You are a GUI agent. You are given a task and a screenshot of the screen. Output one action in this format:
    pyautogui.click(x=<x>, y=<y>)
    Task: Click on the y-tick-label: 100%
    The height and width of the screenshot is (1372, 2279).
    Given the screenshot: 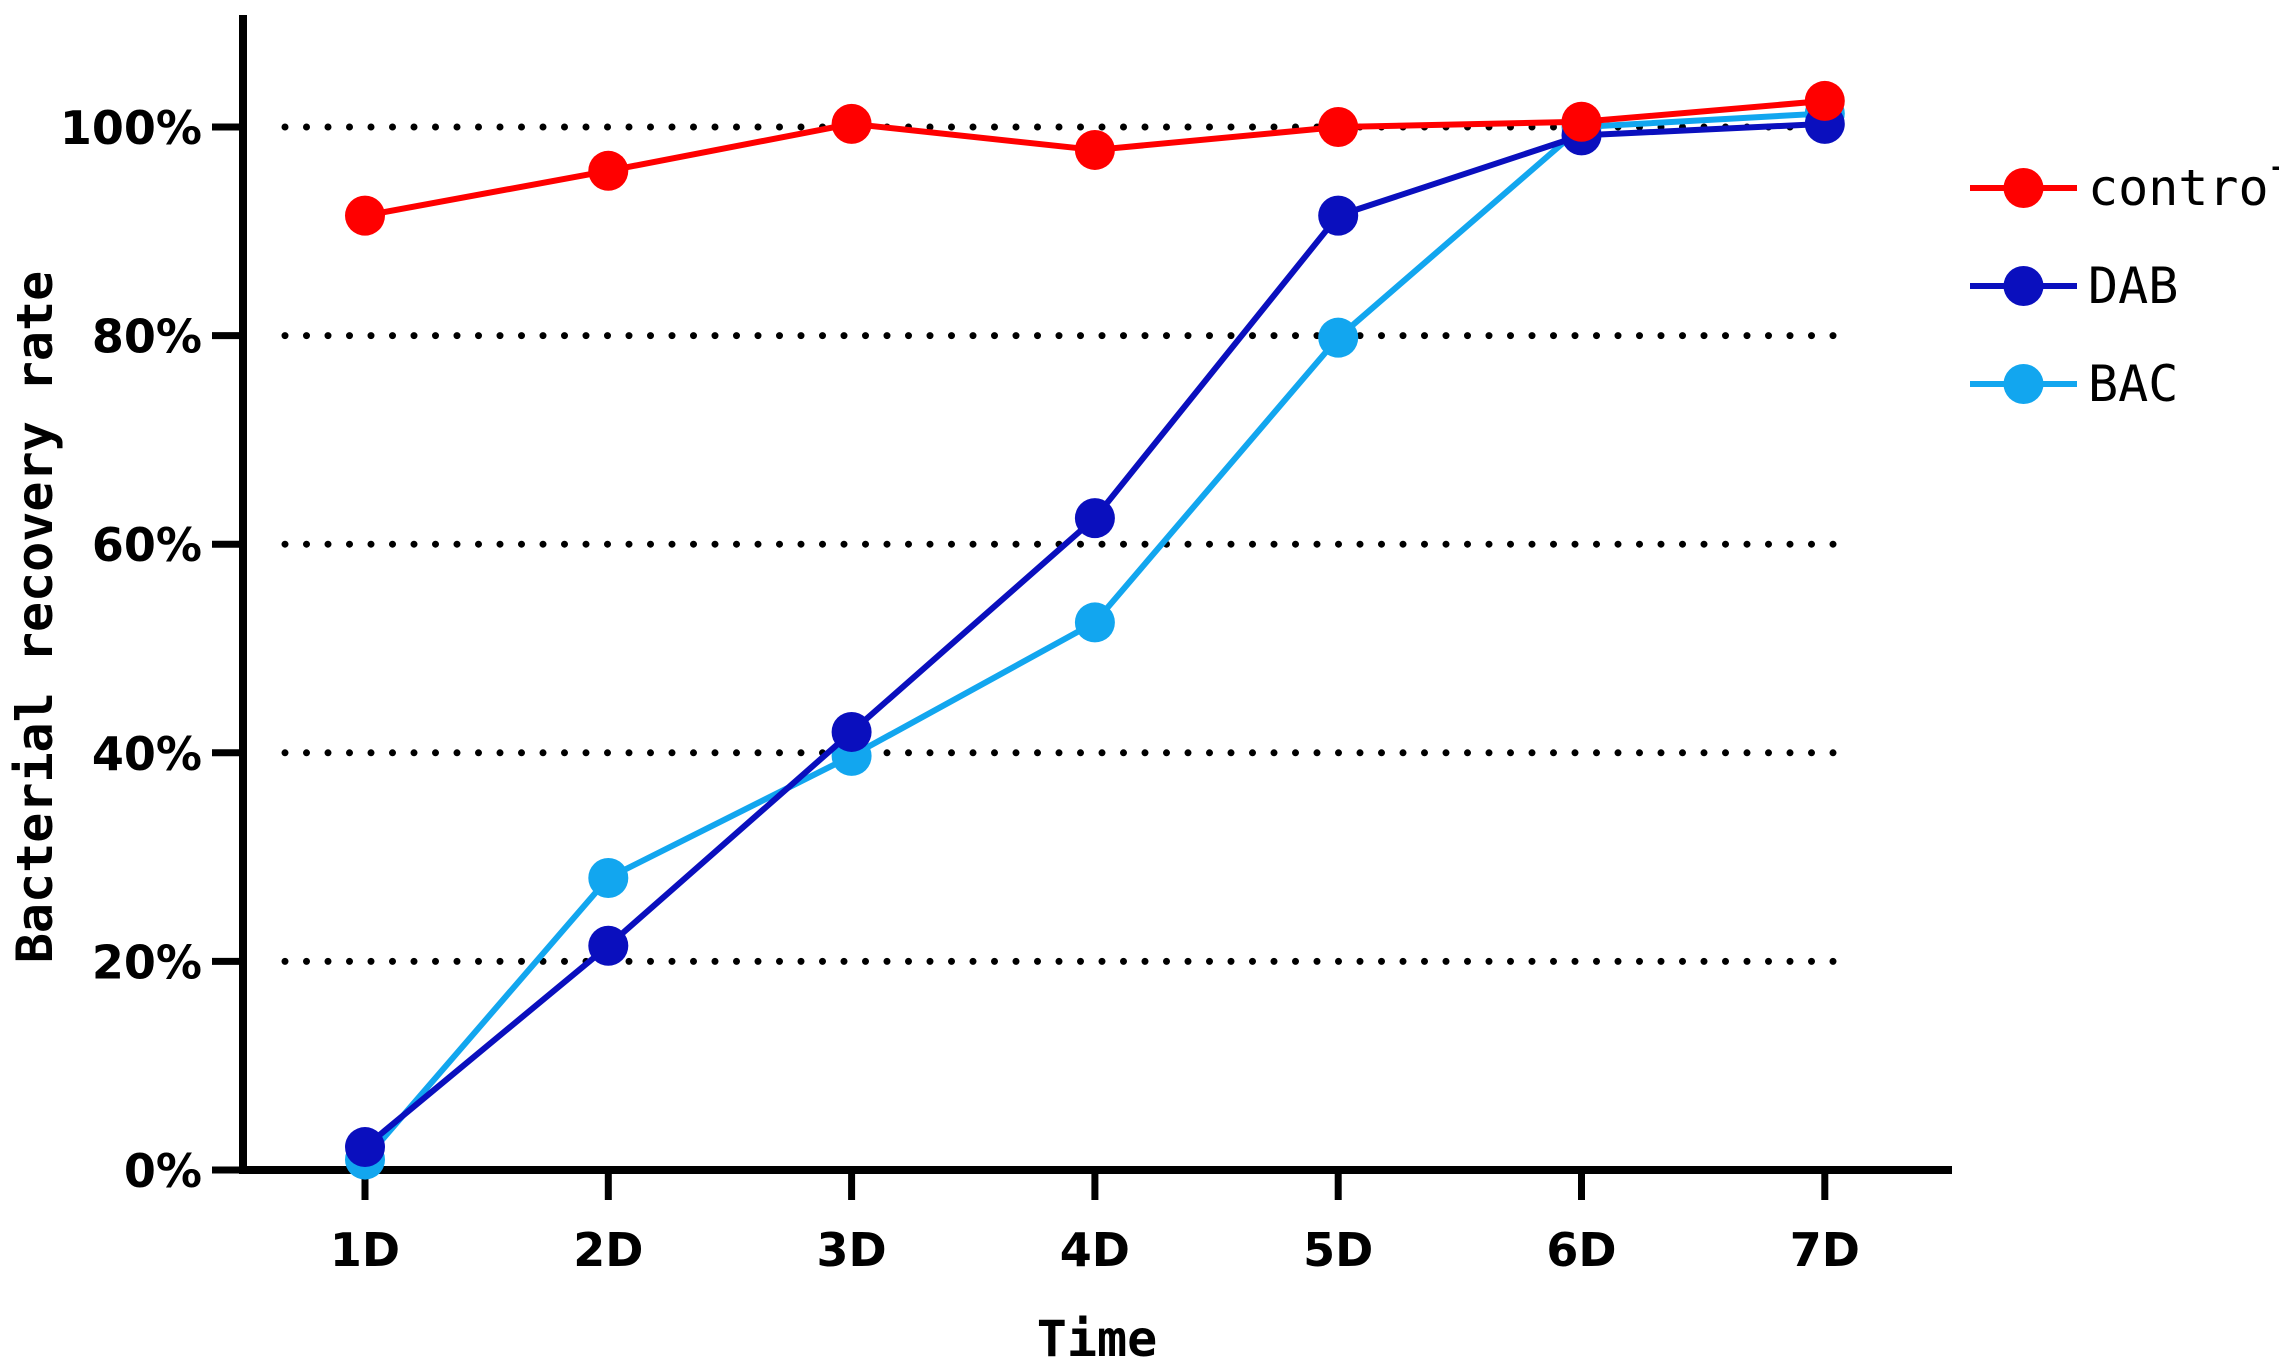 What is the action you would take?
    pyautogui.click(x=131, y=128)
    